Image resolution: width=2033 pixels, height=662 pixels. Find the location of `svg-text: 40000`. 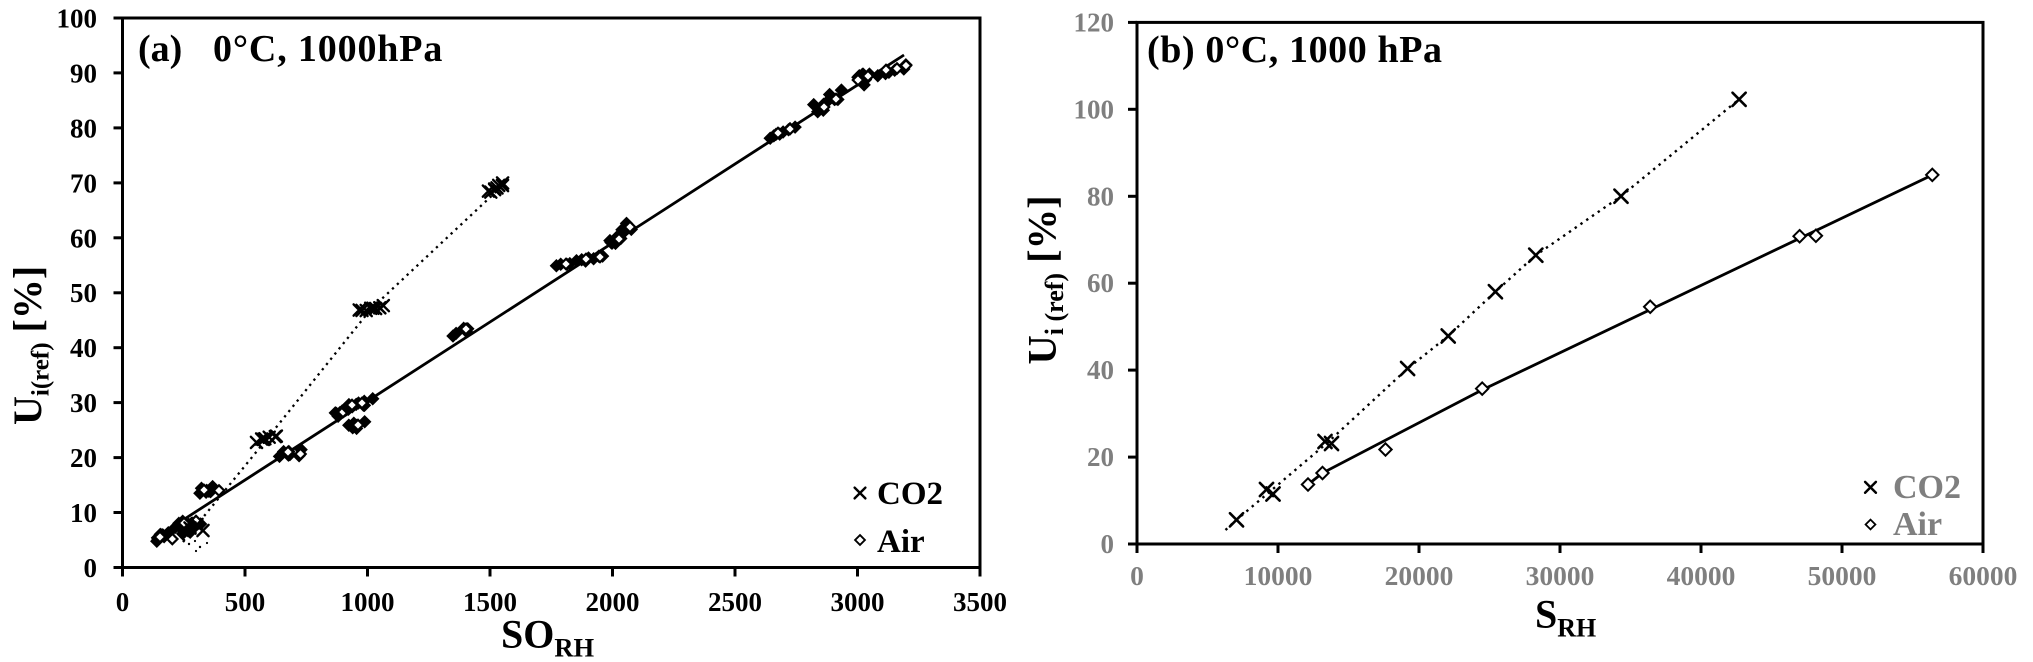

svg-text: 40000 is located at coordinates (1701, 575).